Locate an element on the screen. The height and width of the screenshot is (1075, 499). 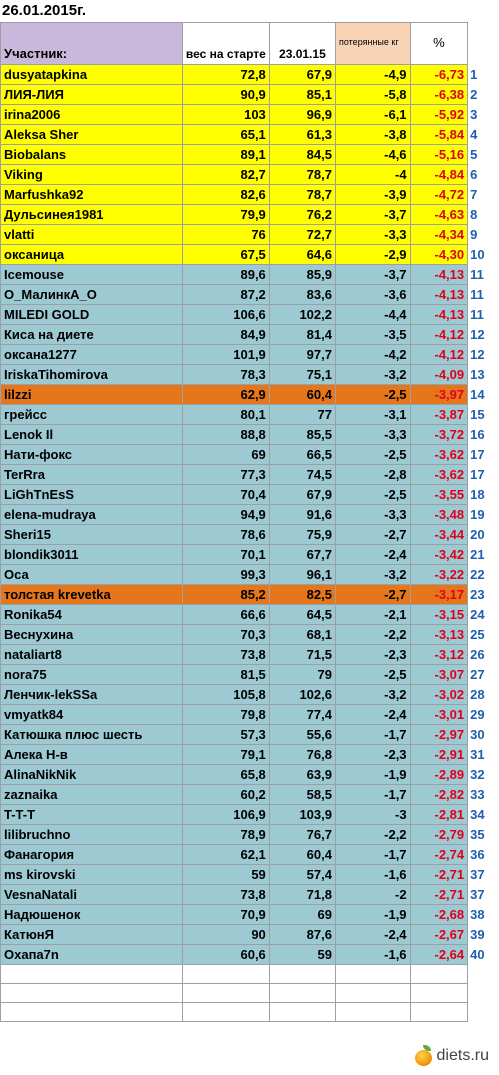
rank-number: 28 is located at coordinates (477, 694).